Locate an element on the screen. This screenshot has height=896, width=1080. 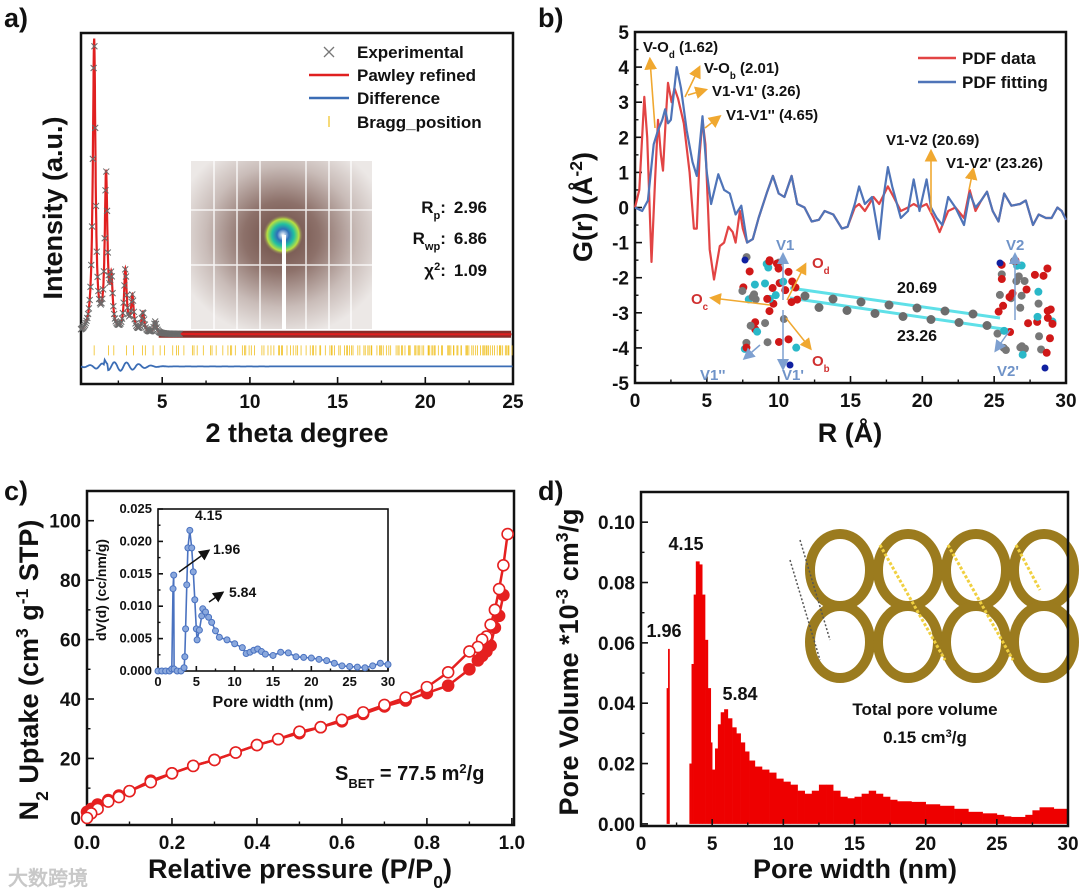
peak-annotation-part: b is located at coordinates (733, 76).